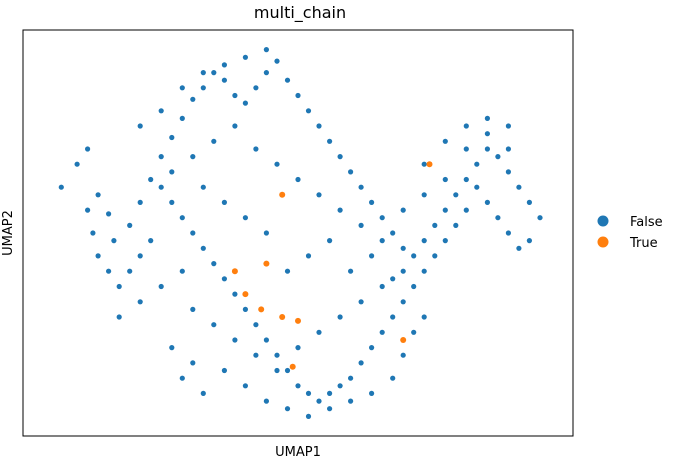 Image resolution: width=677 pixels, height=470 pixels. What do you see at coordinates (300, 13) in the screenshot?
I see `chart-title: multi_chain` at bounding box center [300, 13].